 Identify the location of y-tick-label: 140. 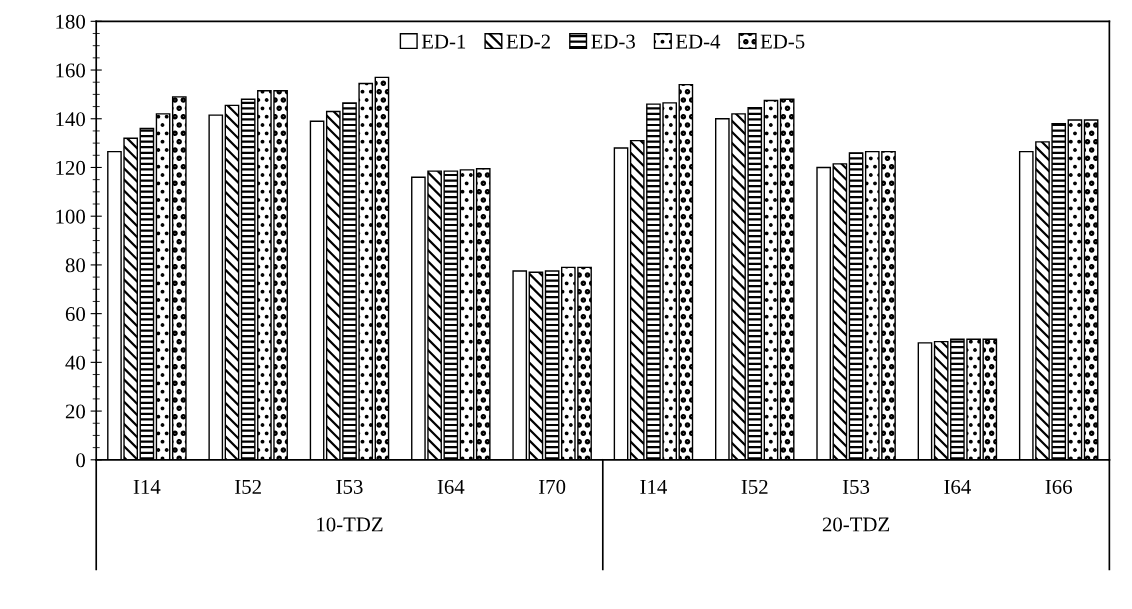
(71, 119).